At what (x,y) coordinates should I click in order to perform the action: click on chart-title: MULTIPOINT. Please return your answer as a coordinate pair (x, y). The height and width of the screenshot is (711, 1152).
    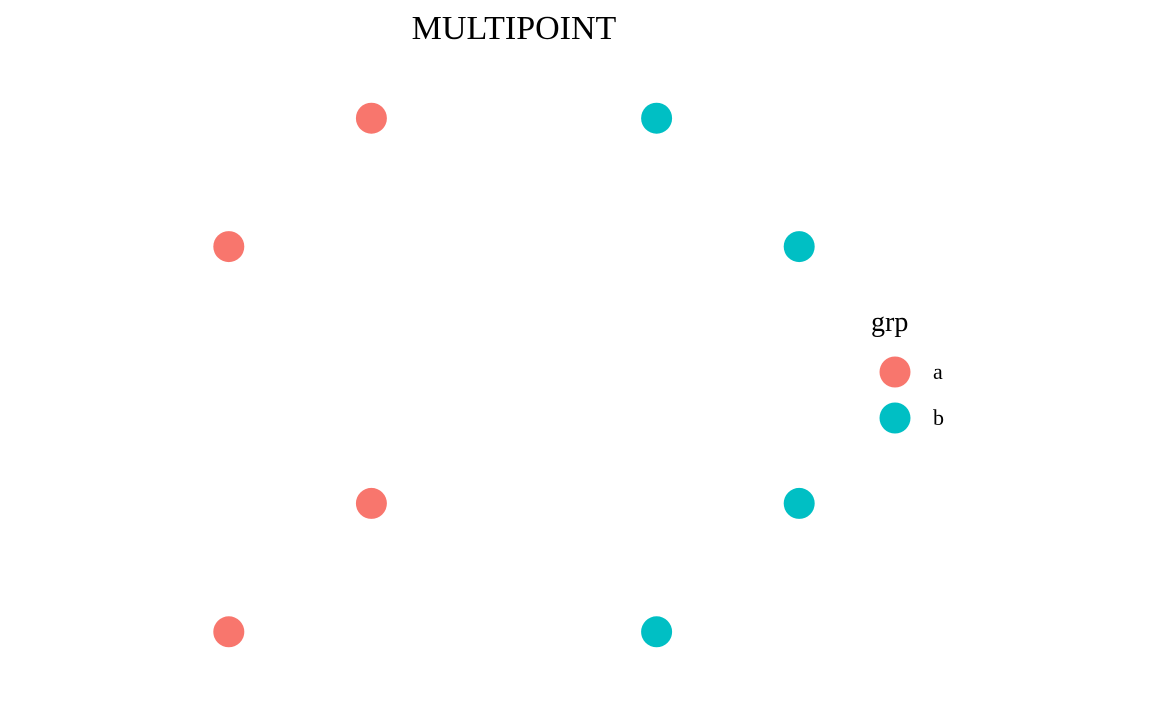
    Looking at the image, I should click on (514, 28).